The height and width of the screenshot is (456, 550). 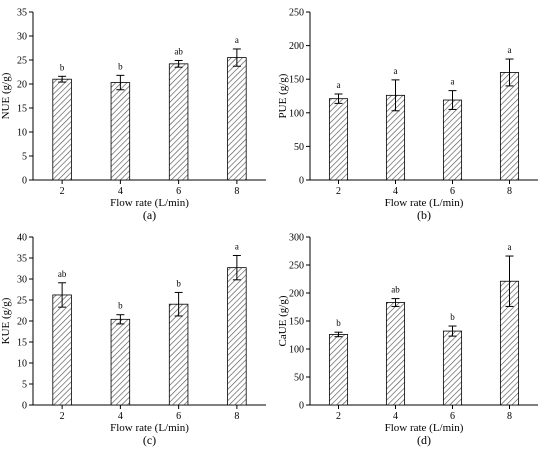 I want to click on panel-label: (b), so click(x=424, y=215).